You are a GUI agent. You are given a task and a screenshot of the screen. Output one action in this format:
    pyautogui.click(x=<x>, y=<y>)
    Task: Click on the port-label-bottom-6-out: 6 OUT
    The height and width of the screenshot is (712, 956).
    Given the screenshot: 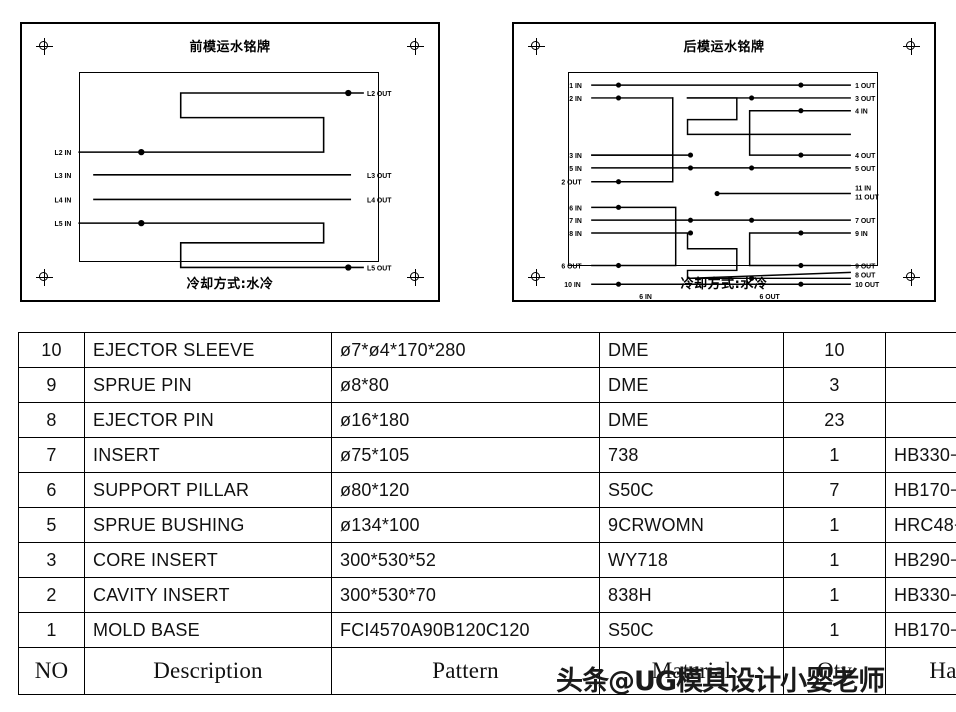 What is the action you would take?
    pyautogui.click(x=769, y=297)
    